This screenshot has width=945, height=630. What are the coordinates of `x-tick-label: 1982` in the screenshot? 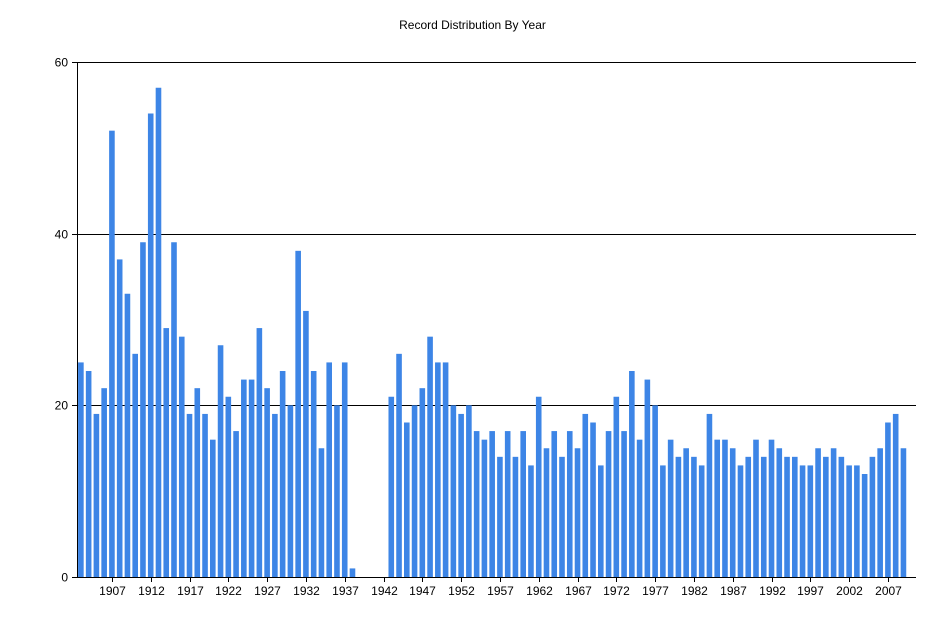 It's located at (694, 591).